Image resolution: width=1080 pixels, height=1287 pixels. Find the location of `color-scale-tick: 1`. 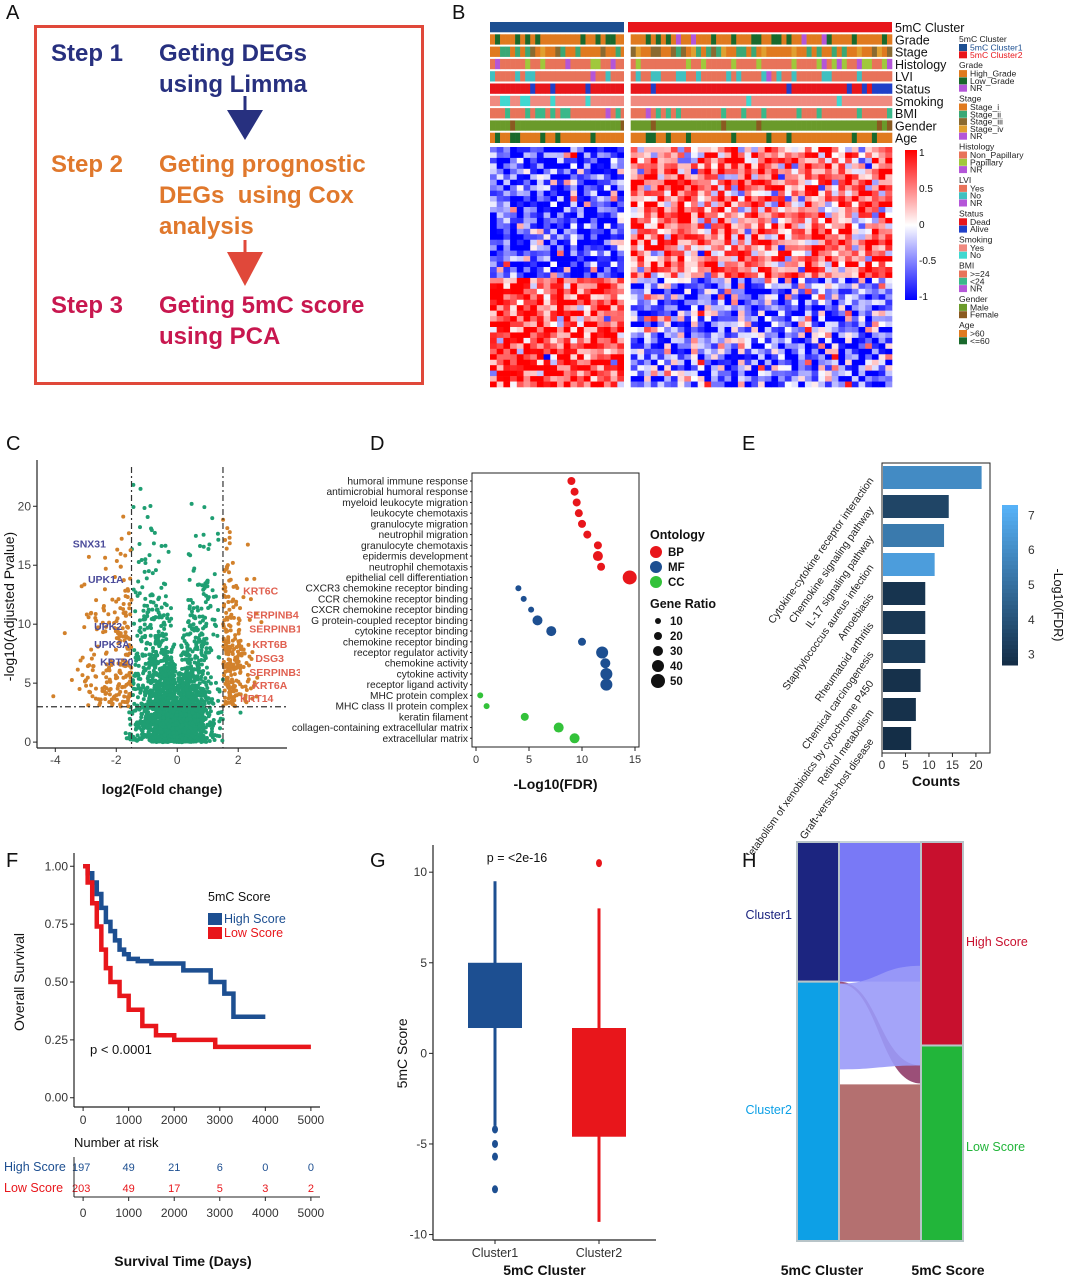

color-scale-tick: 1 is located at coordinates (922, 153).